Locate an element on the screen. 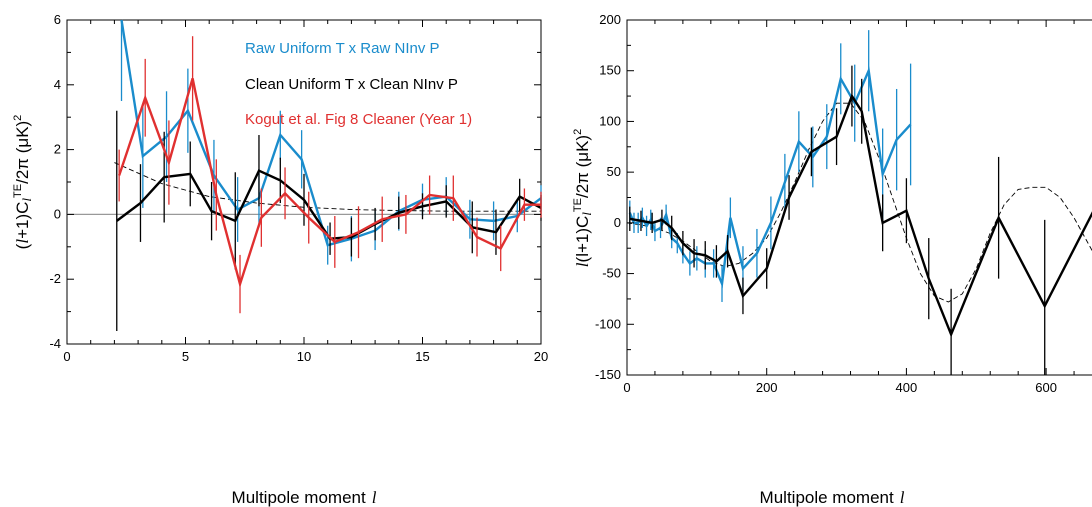  y-axis-title-part: +1)C is located at coordinates (22, 220).